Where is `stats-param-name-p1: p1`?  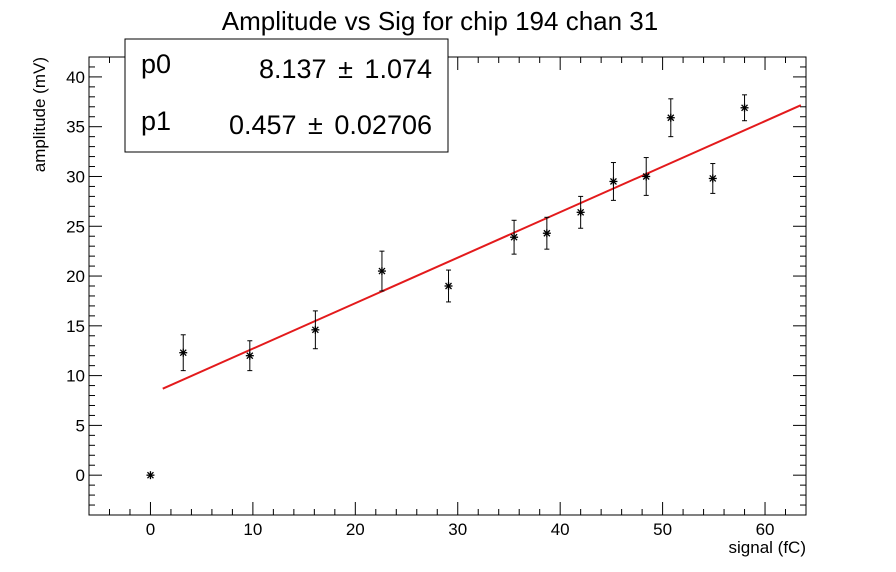 stats-param-name-p1: p1 is located at coordinates (156, 121).